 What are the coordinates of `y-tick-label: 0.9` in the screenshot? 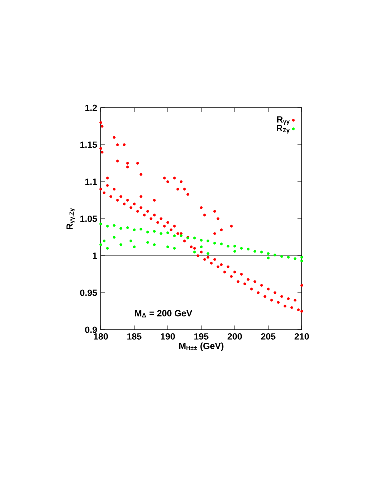 It's located at (91, 330).